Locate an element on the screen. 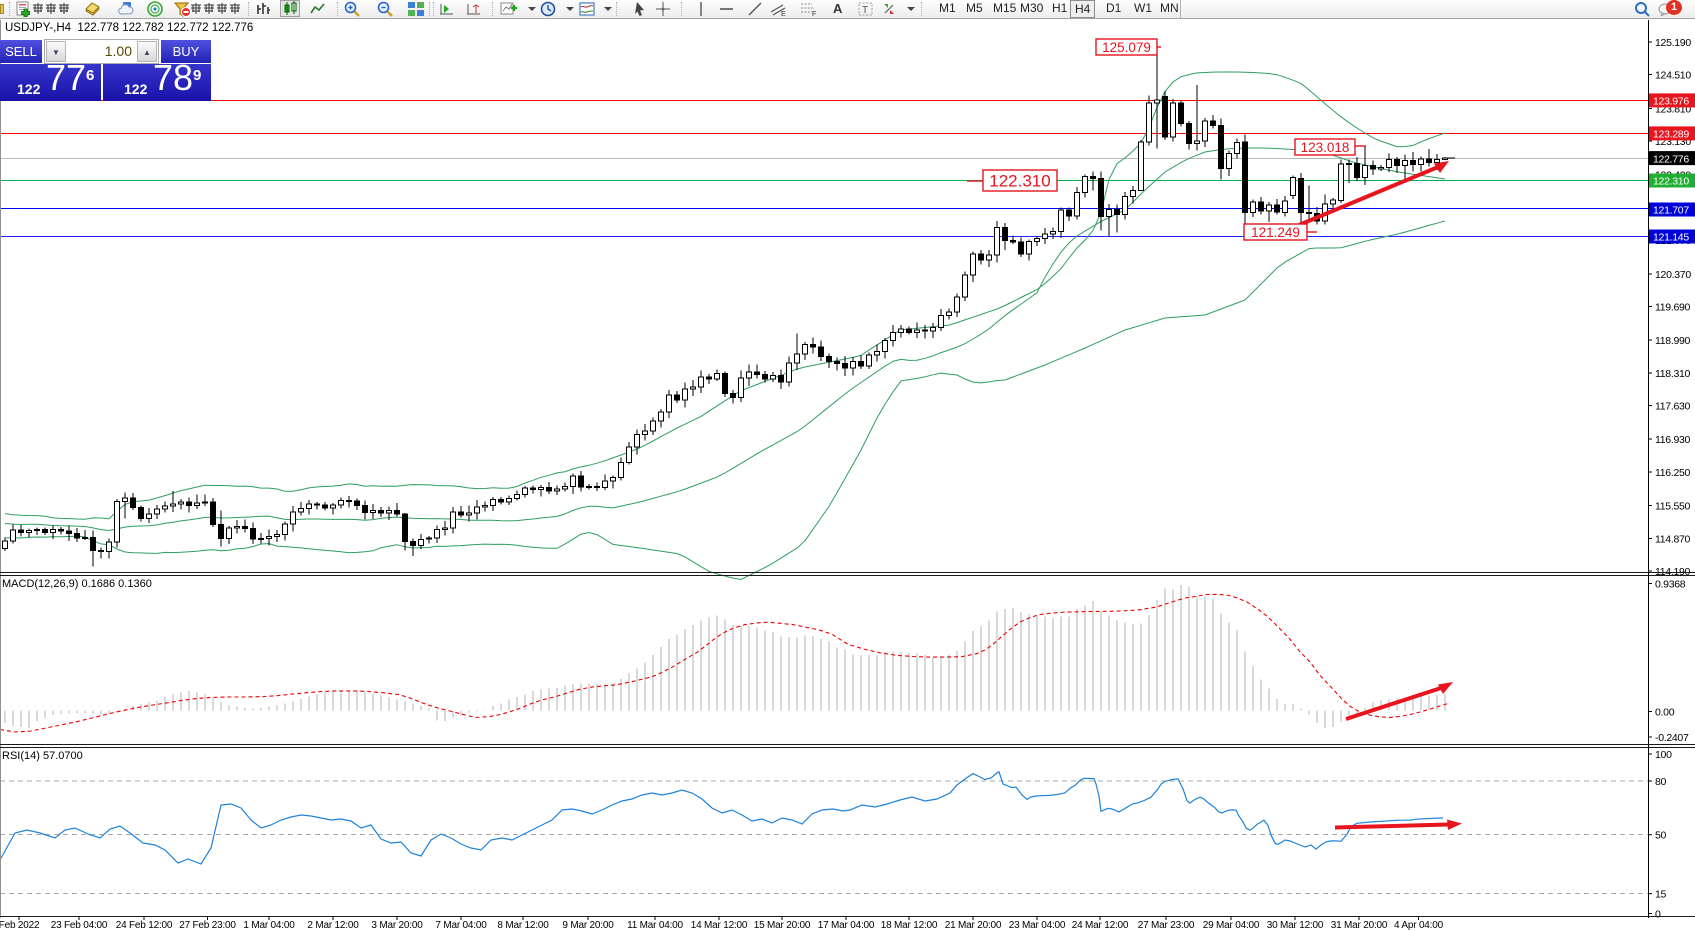 The image size is (1695, 932). svg-text: 115.550 is located at coordinates (1673, 507).